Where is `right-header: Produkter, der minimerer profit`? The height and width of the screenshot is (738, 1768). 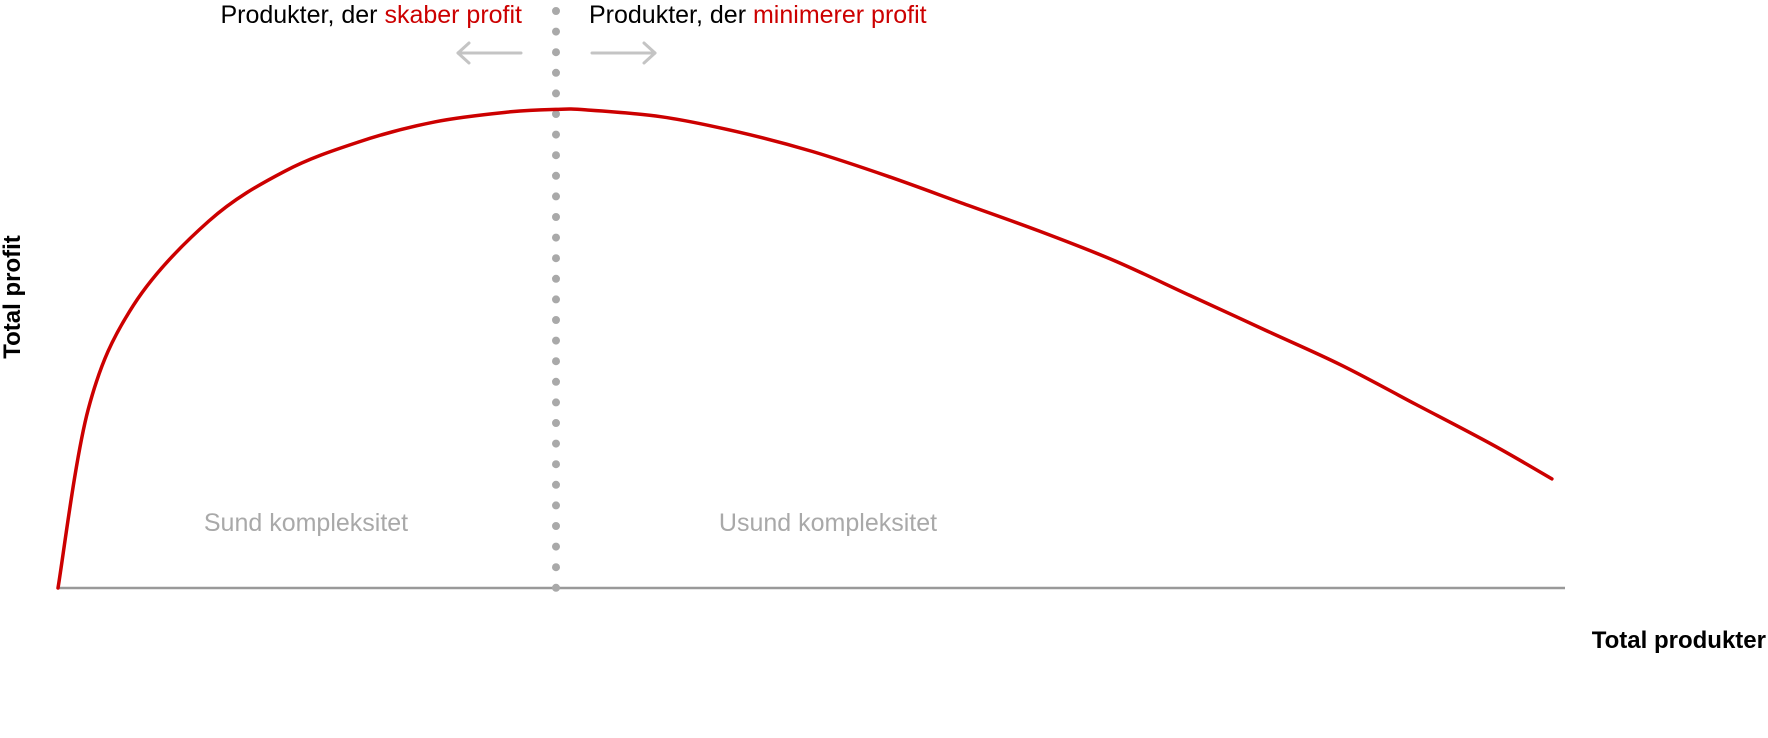 right-header: Produkter, der minimerer profit is located at coordinates (758, 15).